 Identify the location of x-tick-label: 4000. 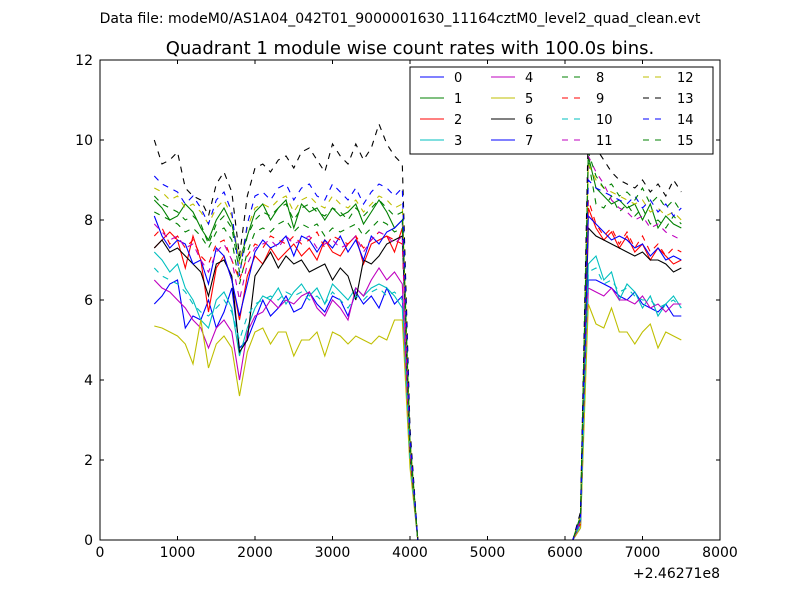
(410, 553).